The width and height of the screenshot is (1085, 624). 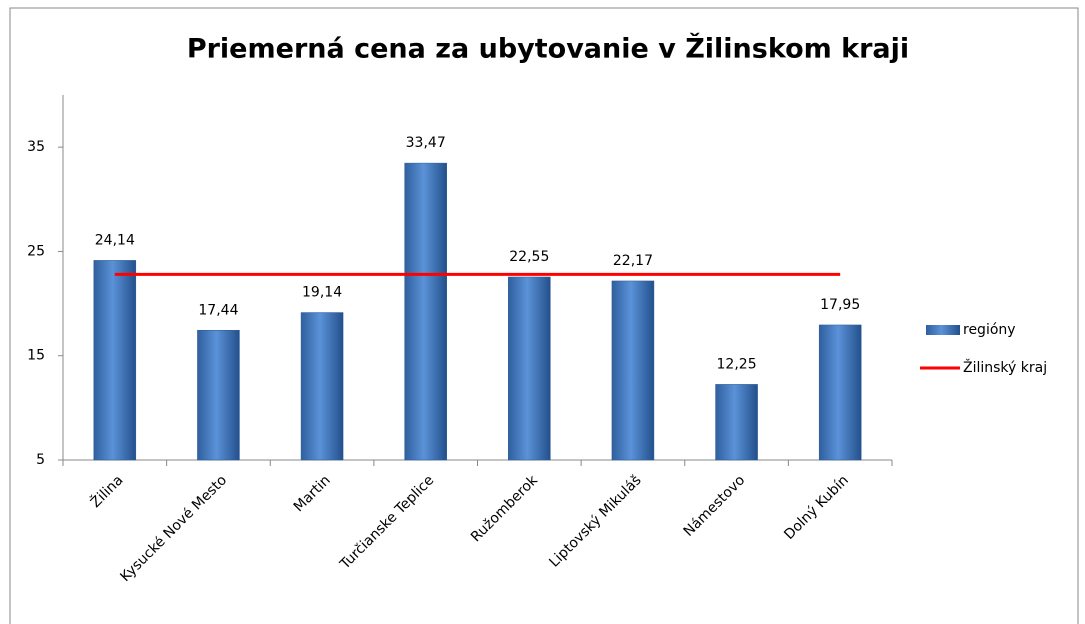 What do you see at coordinates (322, 293) in the screenshot?
I see `data-label: 19,14` at bounding box center [322, 293].